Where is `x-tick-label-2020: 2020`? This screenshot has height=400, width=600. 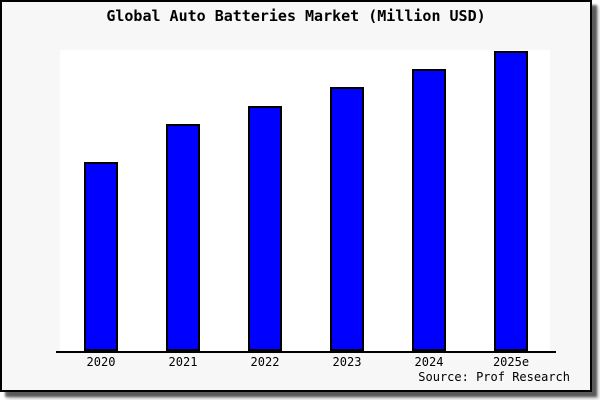 x-tick-label-2020: 2020 is located at coordinates (101, 362).